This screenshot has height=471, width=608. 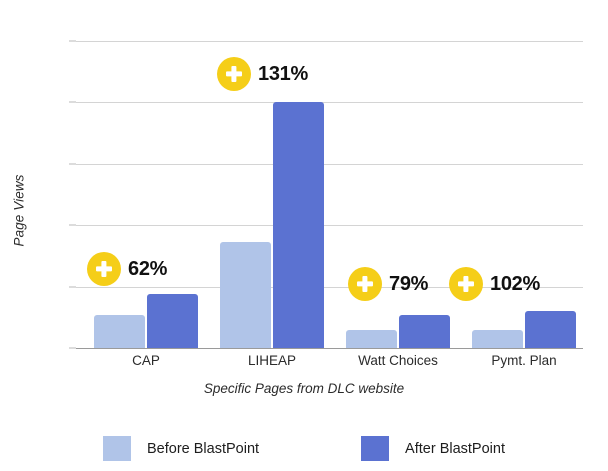 What do you see at coordinates (304, 448) in the screenshot?
I see `chart-legend: Before BlastPoint After BlastPoint` at bounding box center [304, 448].